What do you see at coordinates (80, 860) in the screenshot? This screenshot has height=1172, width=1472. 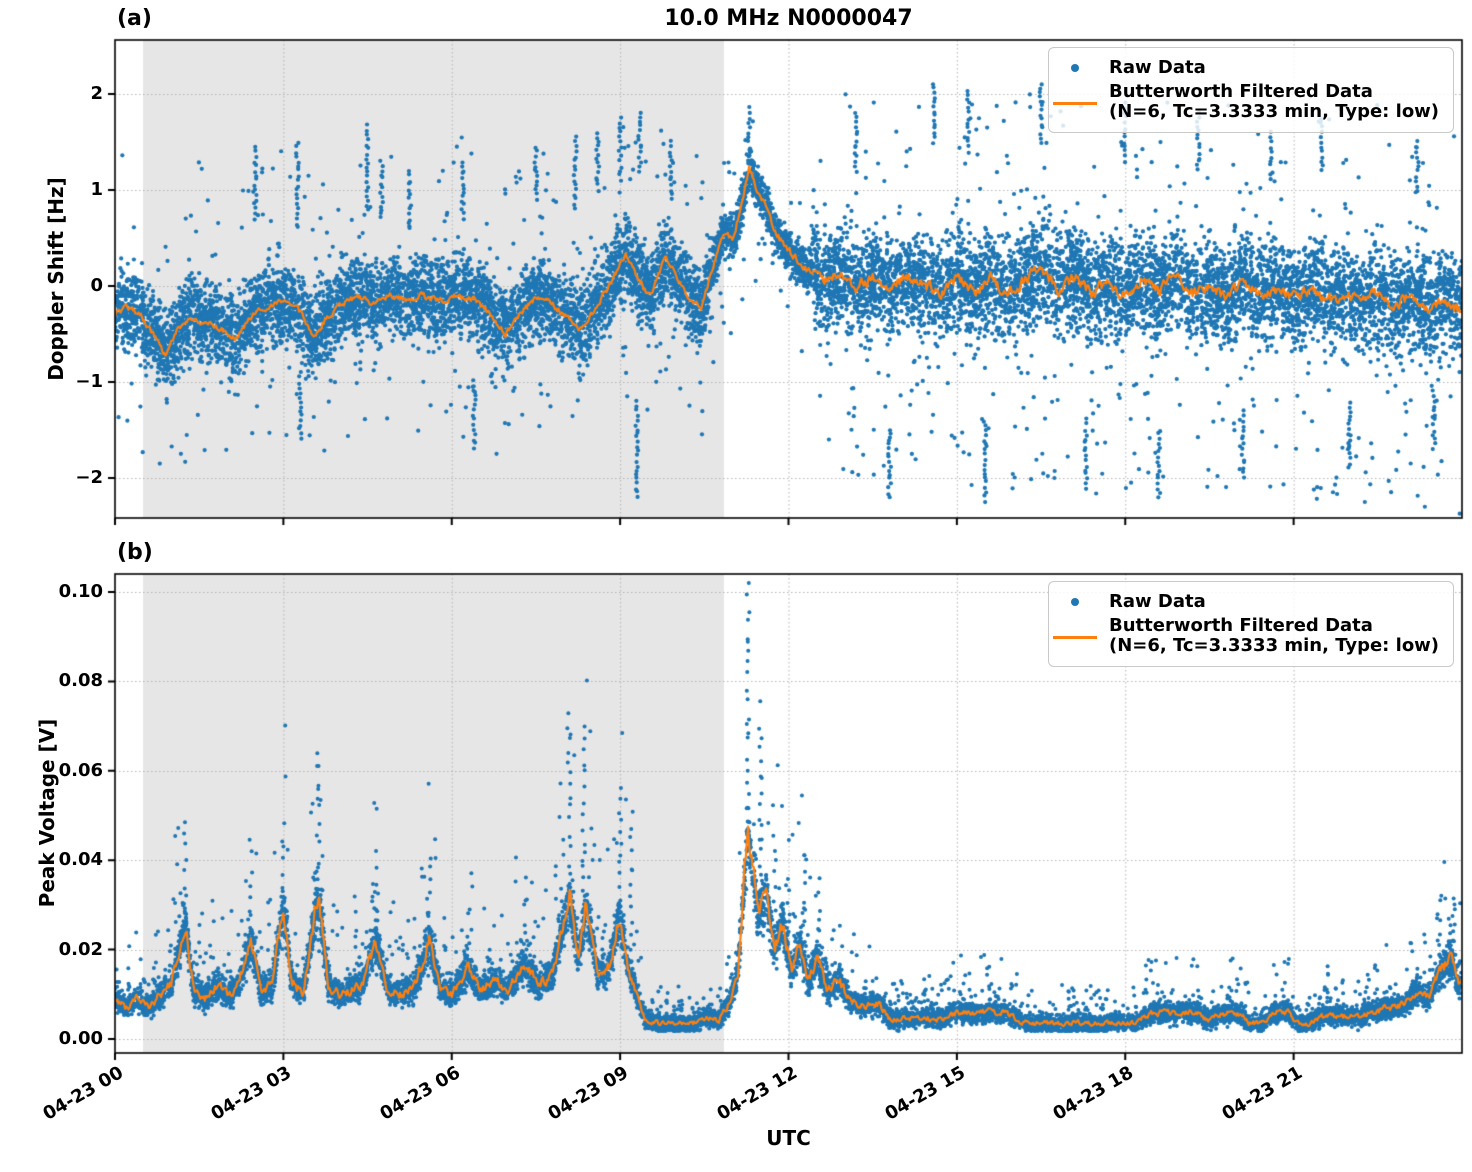 I see `y-tick-label-b: 0.04` at bounding box center [80, 860].